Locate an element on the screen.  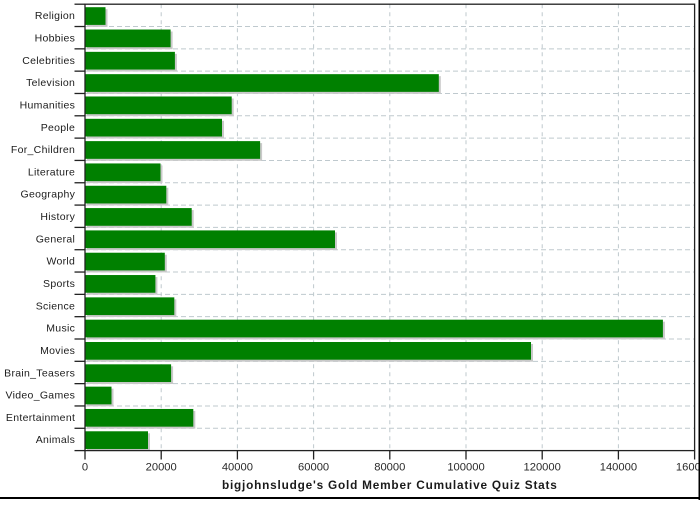
svg-text: 100000 is located at coordinates (465, 467).